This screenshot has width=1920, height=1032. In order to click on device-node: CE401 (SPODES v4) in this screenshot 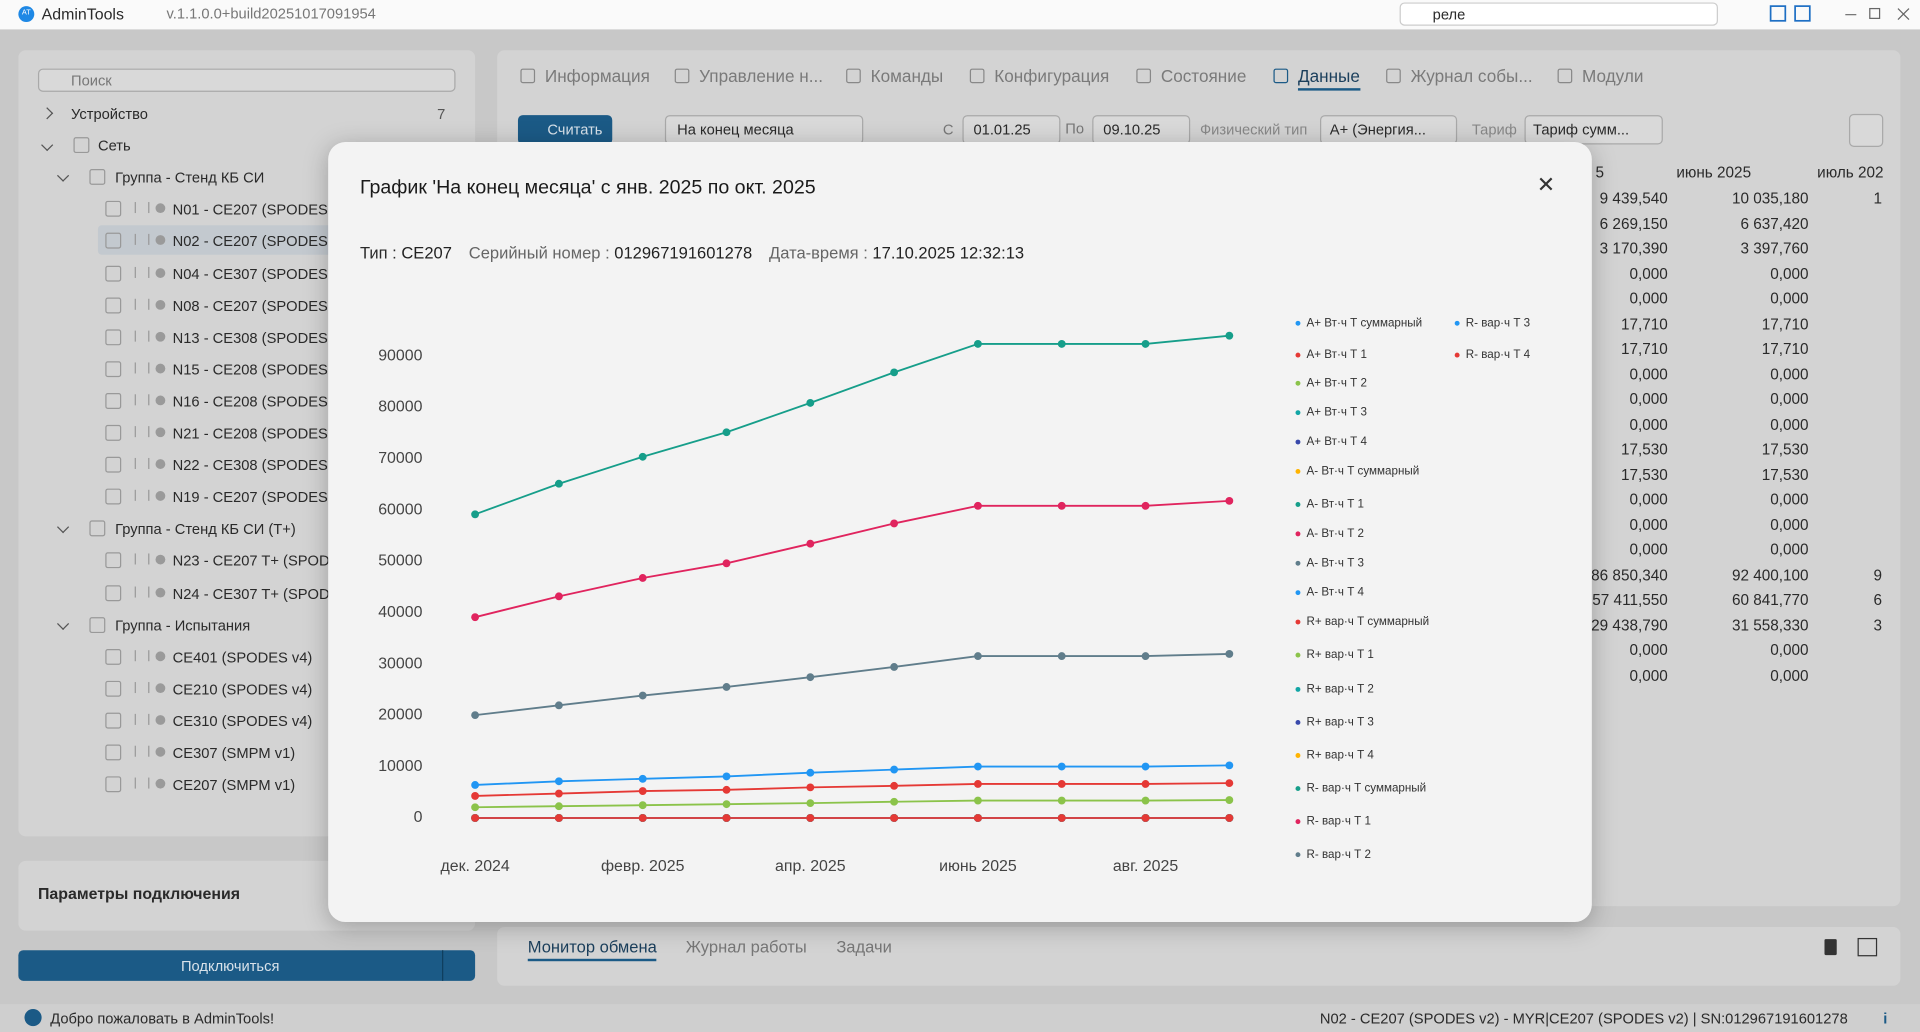, I will do `click(243, 657)`.